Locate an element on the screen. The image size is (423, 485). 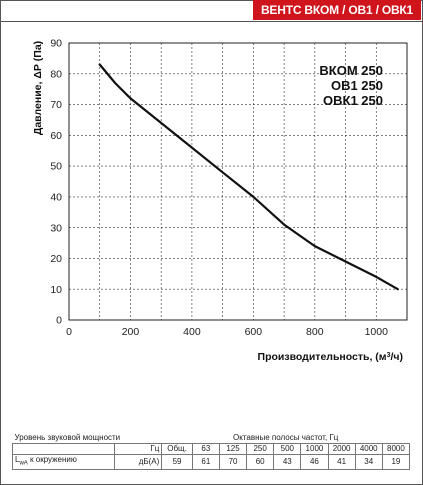
y-tick-label: 90 is located at coordinates (56, 44).